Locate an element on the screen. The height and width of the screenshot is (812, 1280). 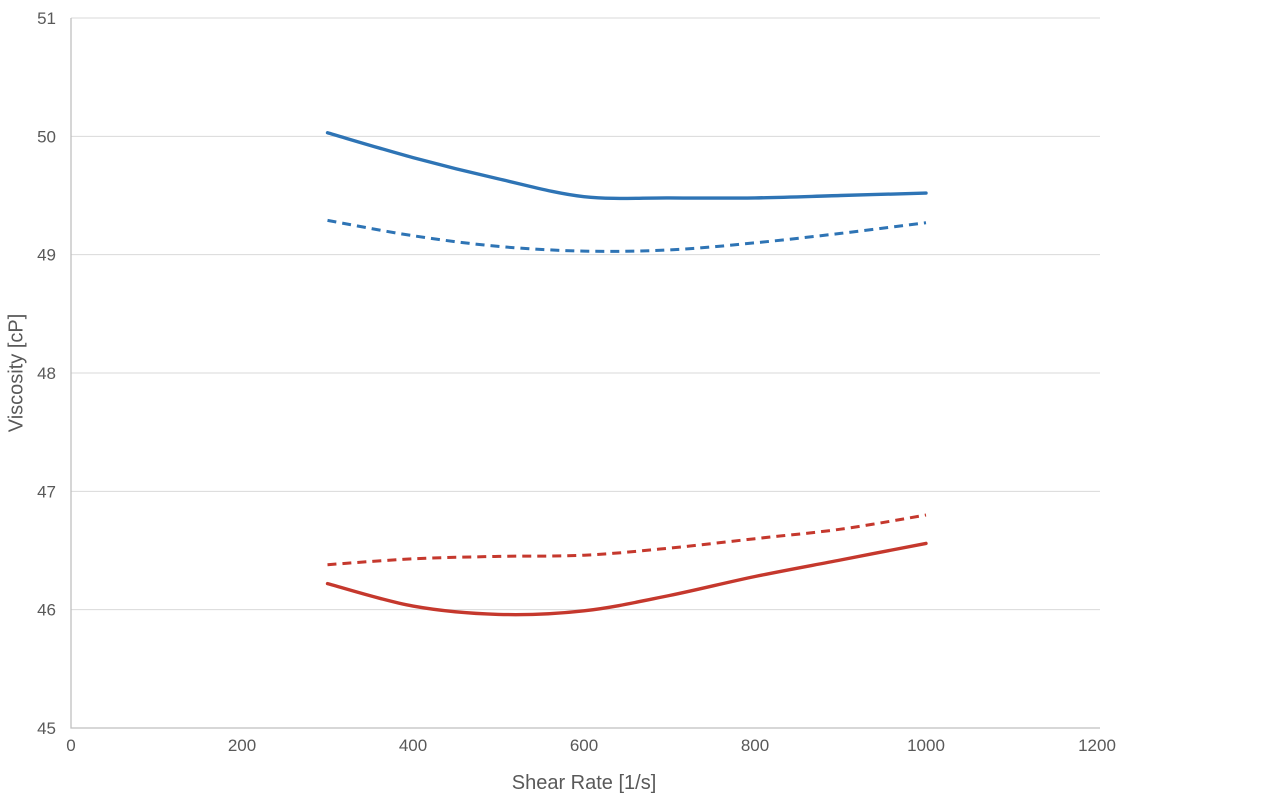
x-tick-label-800: 800 is located at coordinates (755, 745).